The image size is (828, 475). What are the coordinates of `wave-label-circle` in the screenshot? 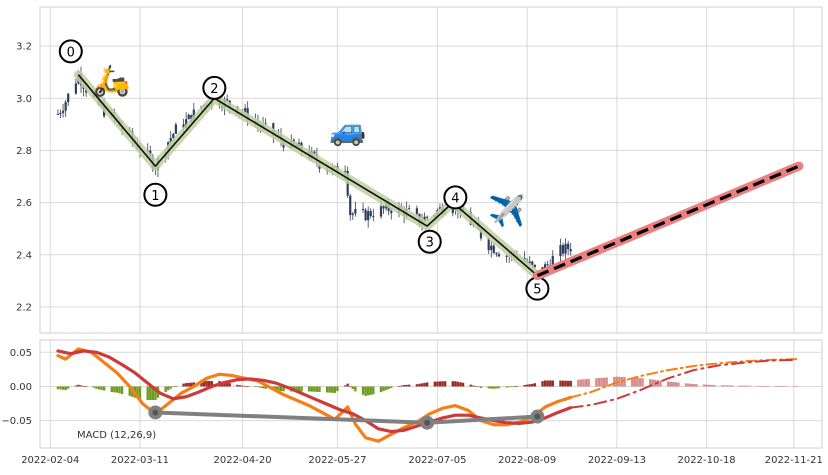 It's located at (214, 87).